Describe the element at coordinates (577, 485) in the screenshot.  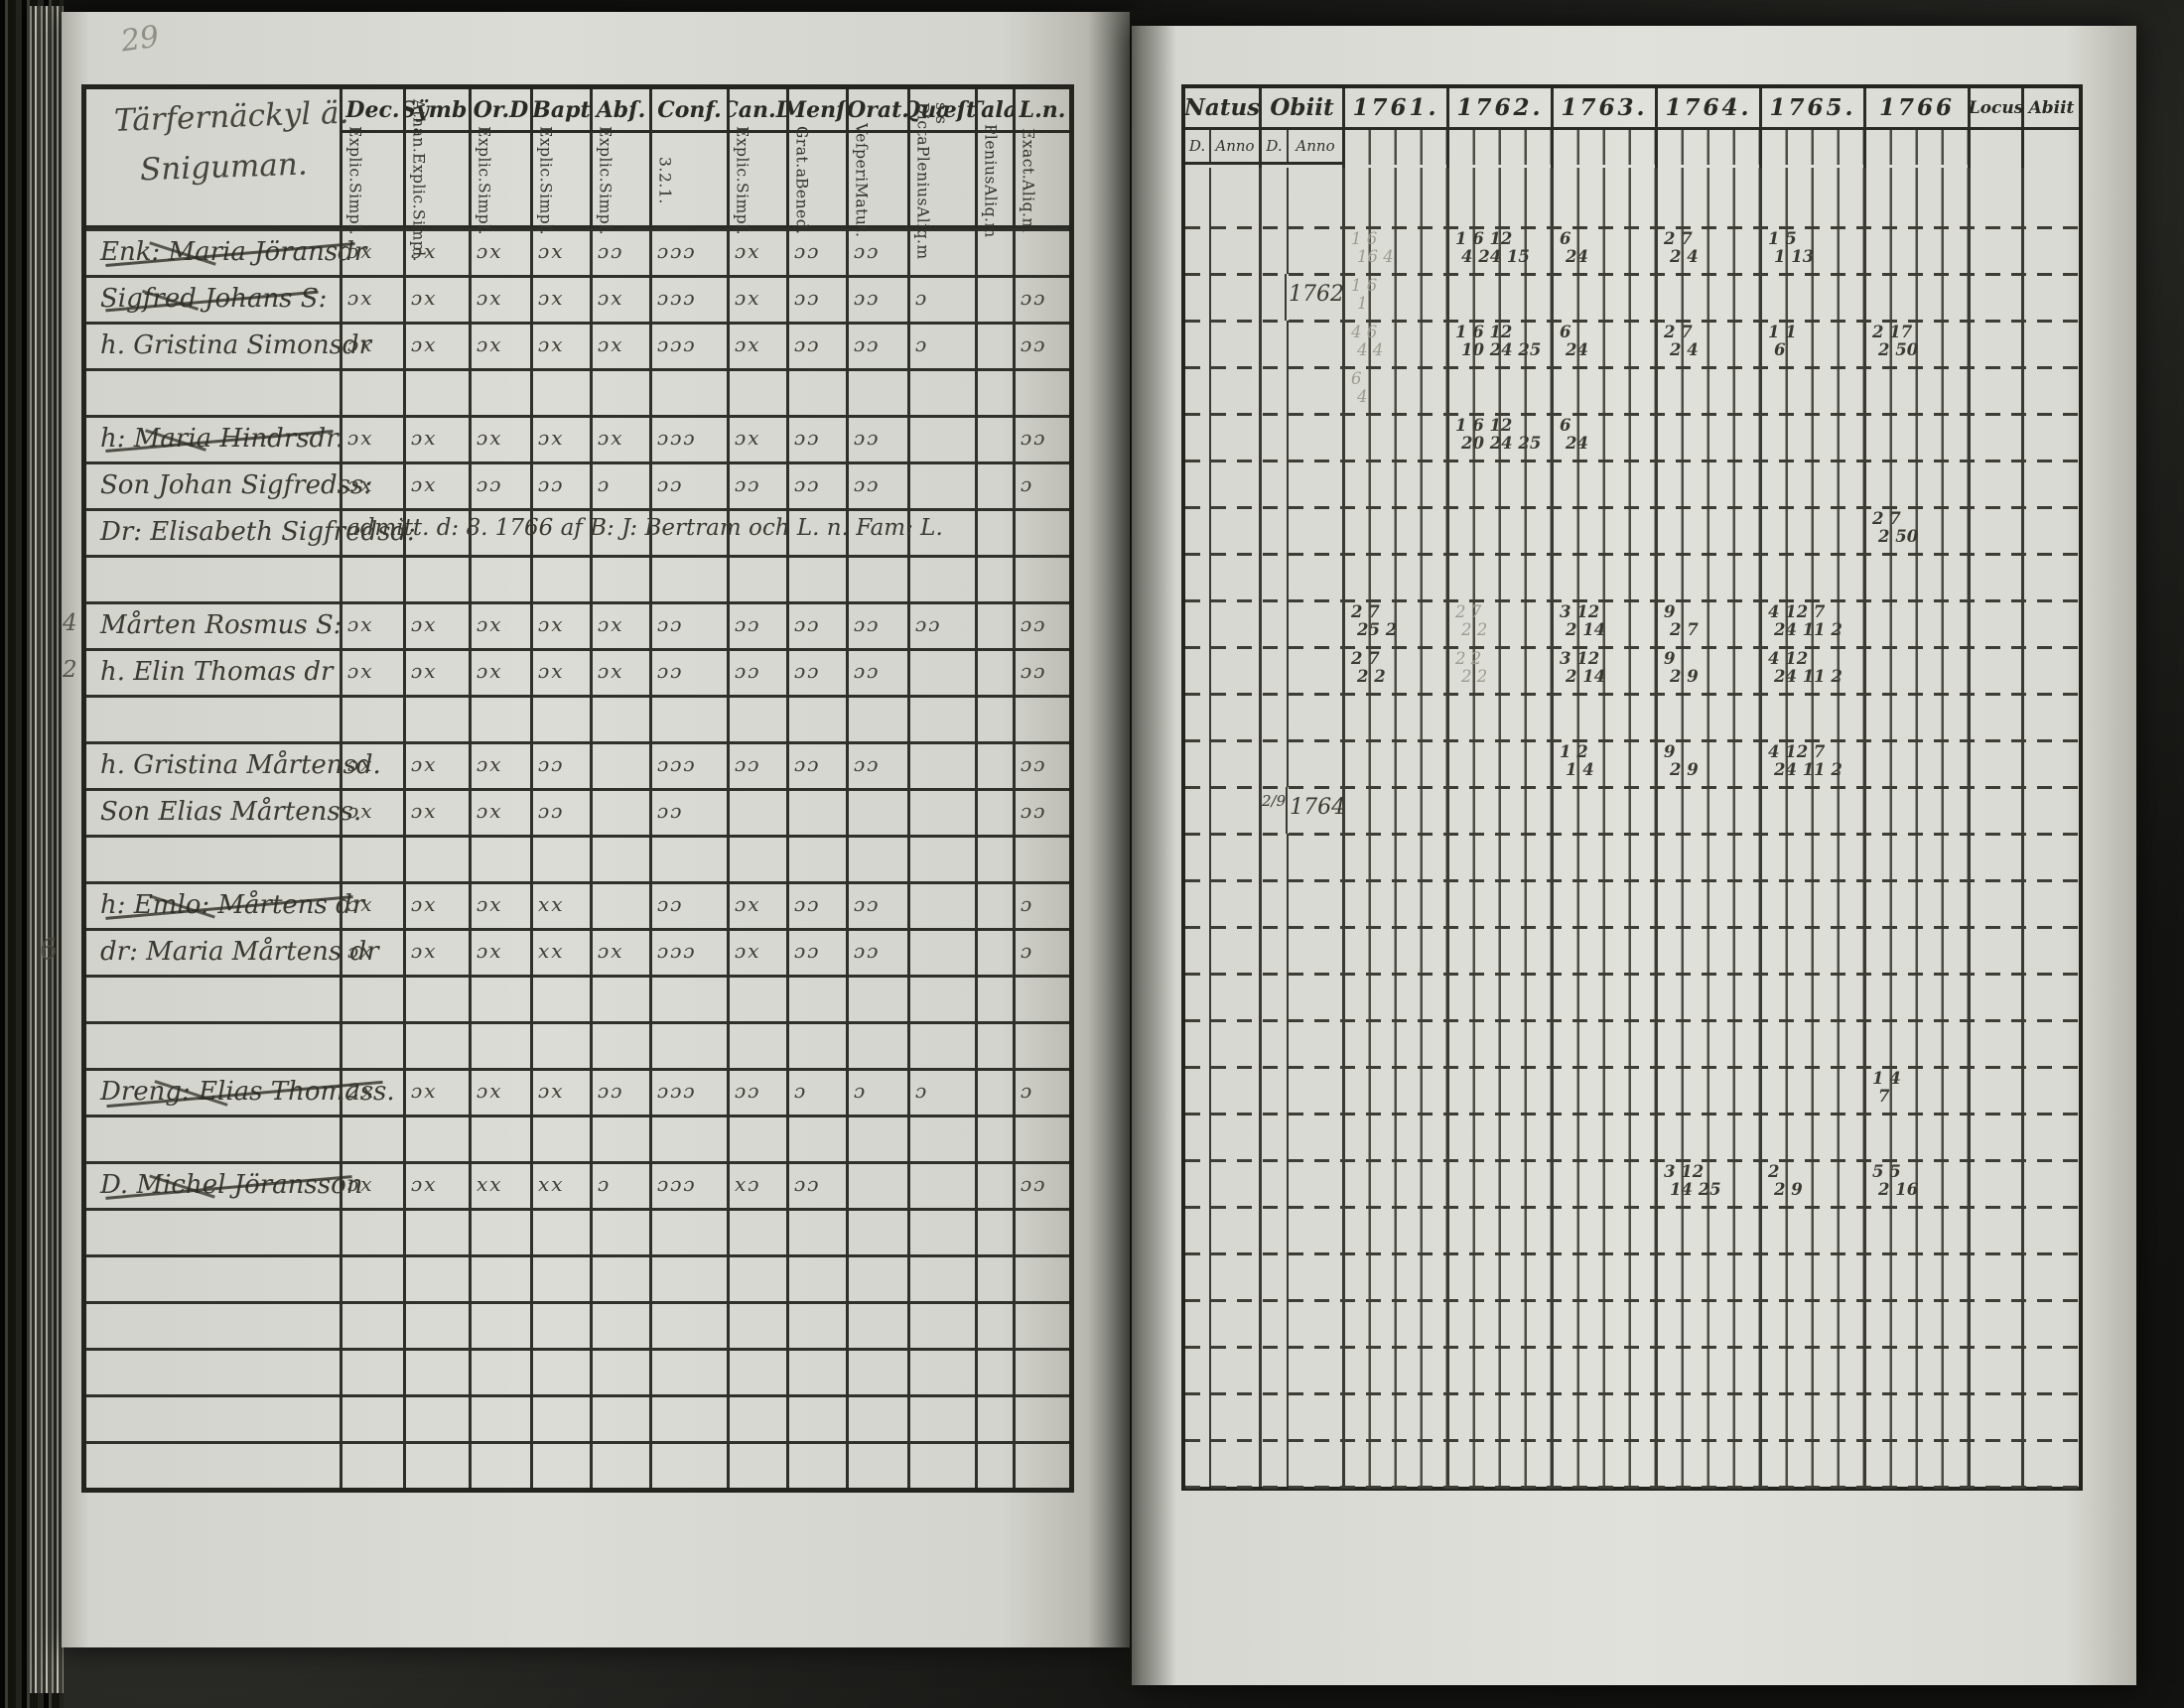
I see `table-row: Son Johan Sigfredss: ɔx ɔx ɔɔ ɔɔ ɔ ɔɔ ɔɔ ɔɔ ɔɔ ɔ` at that location.